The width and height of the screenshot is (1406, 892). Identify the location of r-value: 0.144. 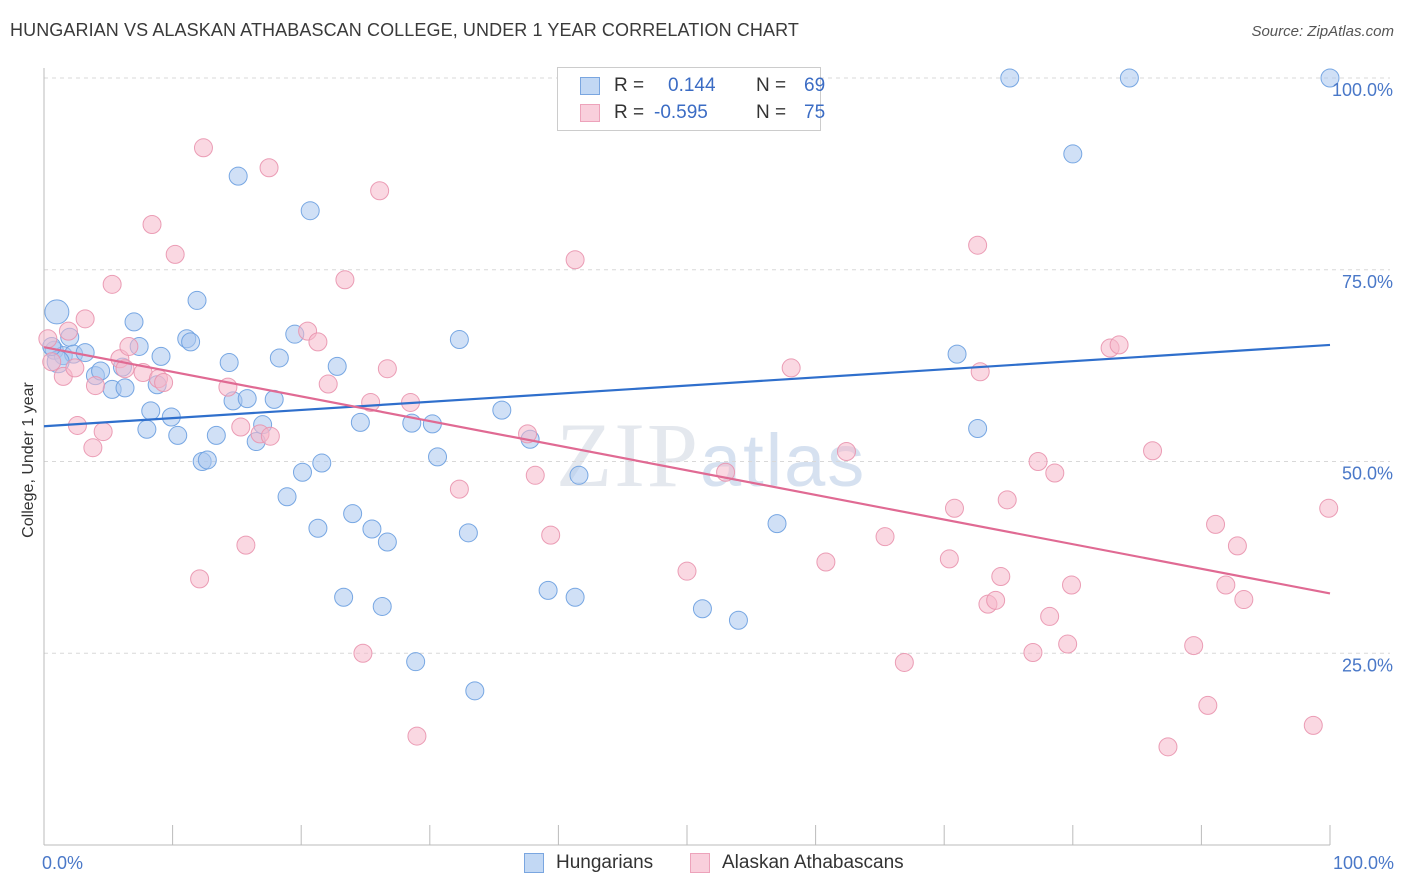
(692, 85).